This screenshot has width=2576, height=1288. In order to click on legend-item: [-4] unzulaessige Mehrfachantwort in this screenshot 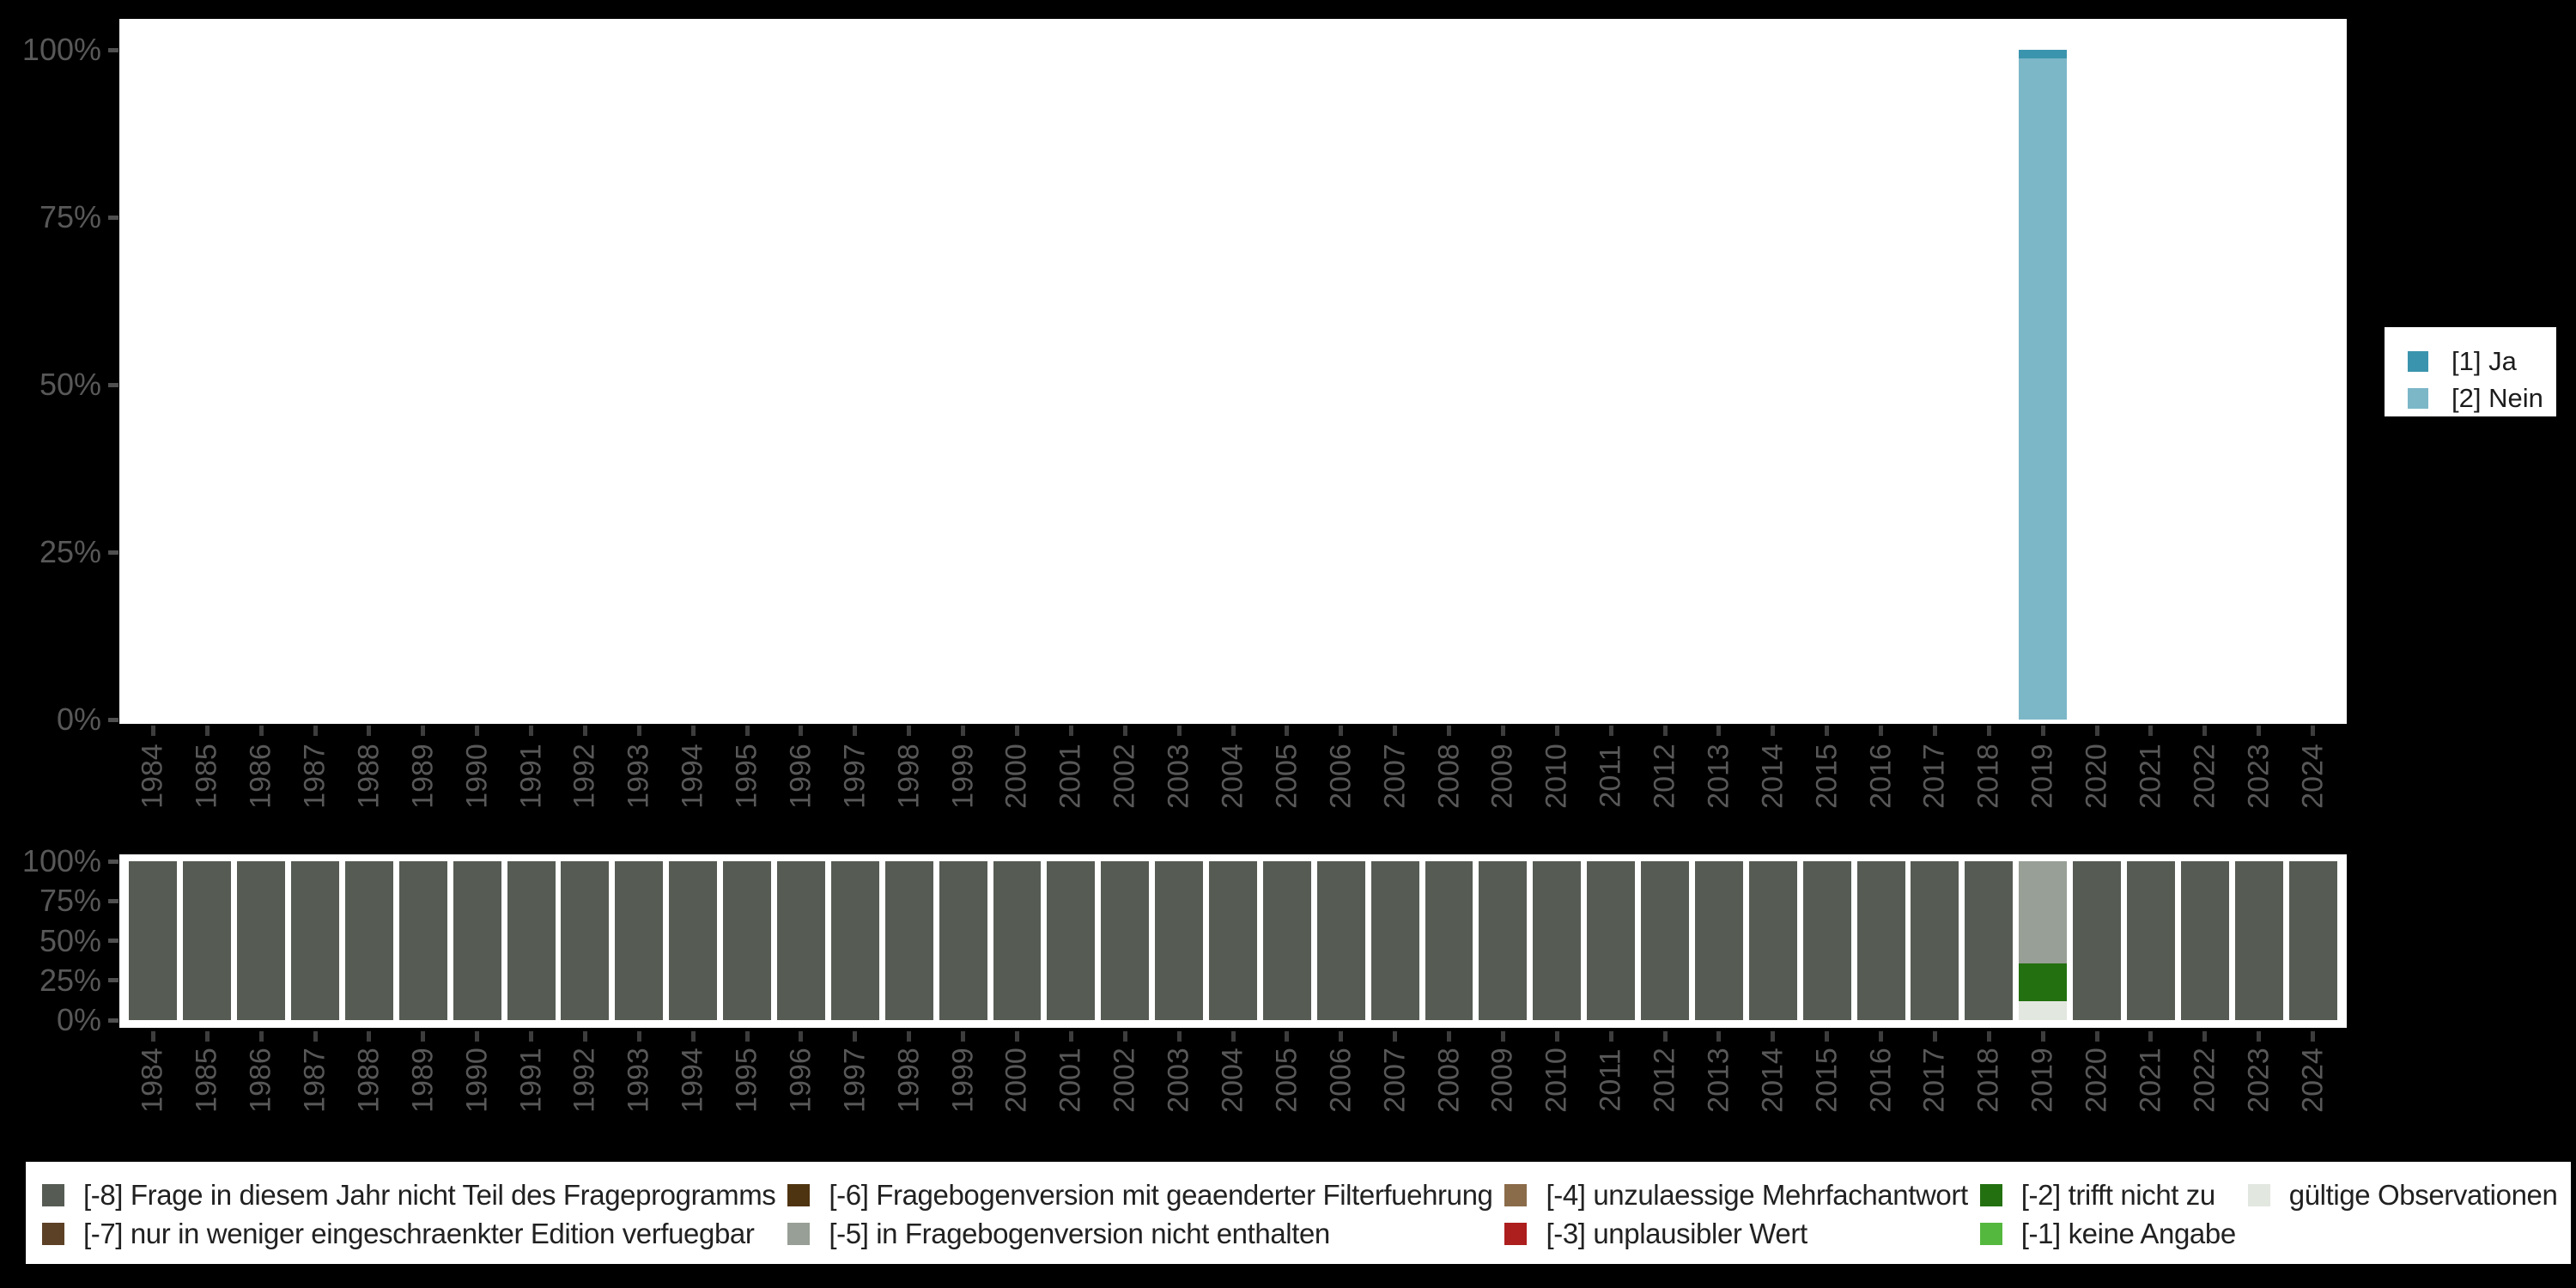, I will do `click(1736, 1195)`.